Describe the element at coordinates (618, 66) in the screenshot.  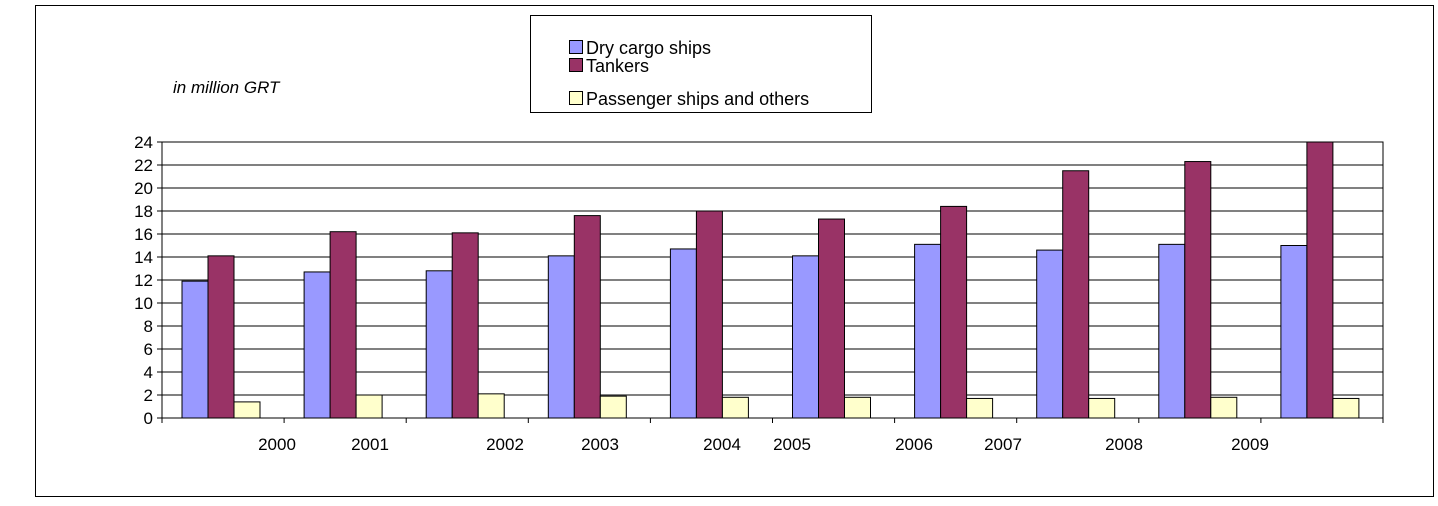
I see `legend-label-tankers: Tankers` at that location.